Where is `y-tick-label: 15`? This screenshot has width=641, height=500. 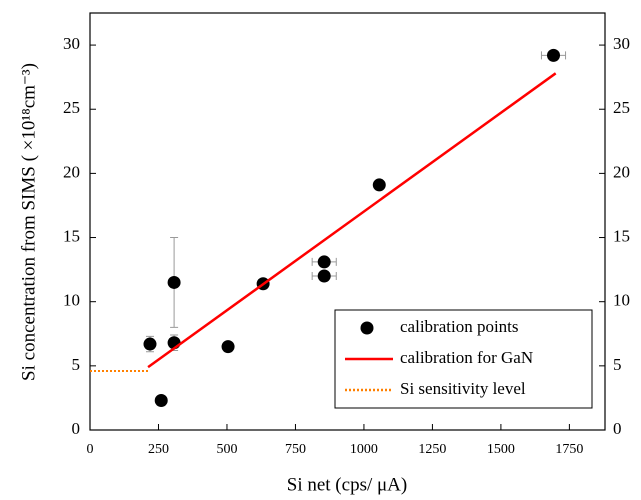
y-tick-label: 15 is located at coordinates (71, 235).